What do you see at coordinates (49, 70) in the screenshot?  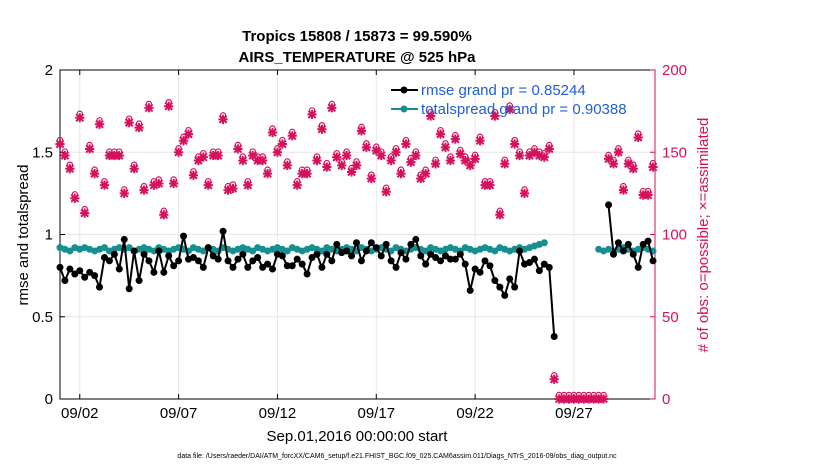 I see `y-tick-label: 2` at bounding box center [49, 70].